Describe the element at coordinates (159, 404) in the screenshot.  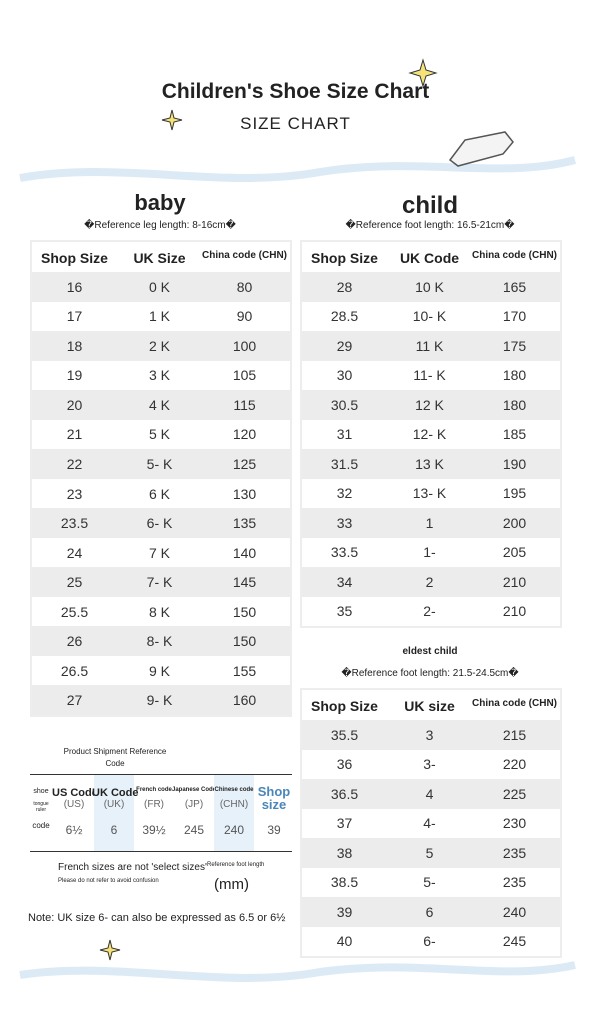
I see `table-cell: 4 K` at that location.